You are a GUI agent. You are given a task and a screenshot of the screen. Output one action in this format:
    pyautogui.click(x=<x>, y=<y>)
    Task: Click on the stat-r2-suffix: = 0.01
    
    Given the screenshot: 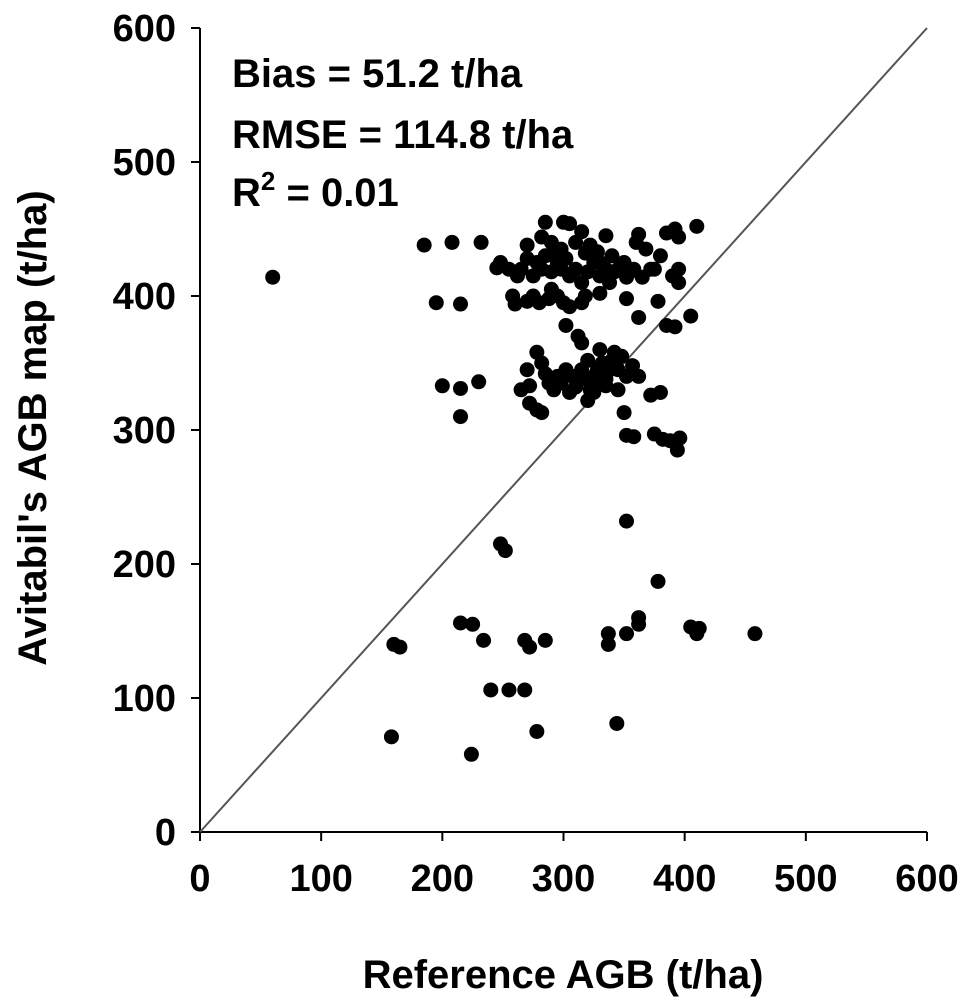 What is the action you would take?
    pyautogui.click(x=336, y=193)
    